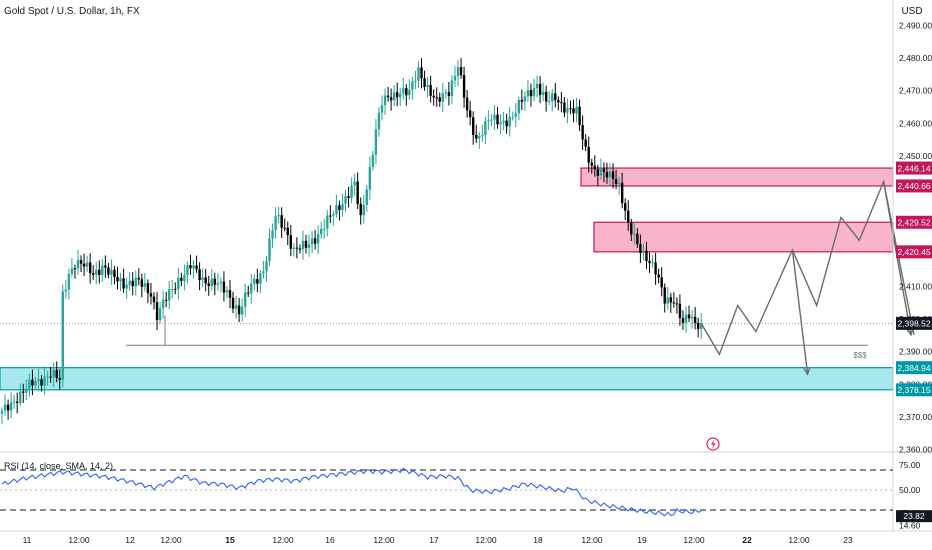 The image size is (932, 550). Describe the element at coordinates (911, 11) in the screenshot. I see `currency-label: USD` at that location.